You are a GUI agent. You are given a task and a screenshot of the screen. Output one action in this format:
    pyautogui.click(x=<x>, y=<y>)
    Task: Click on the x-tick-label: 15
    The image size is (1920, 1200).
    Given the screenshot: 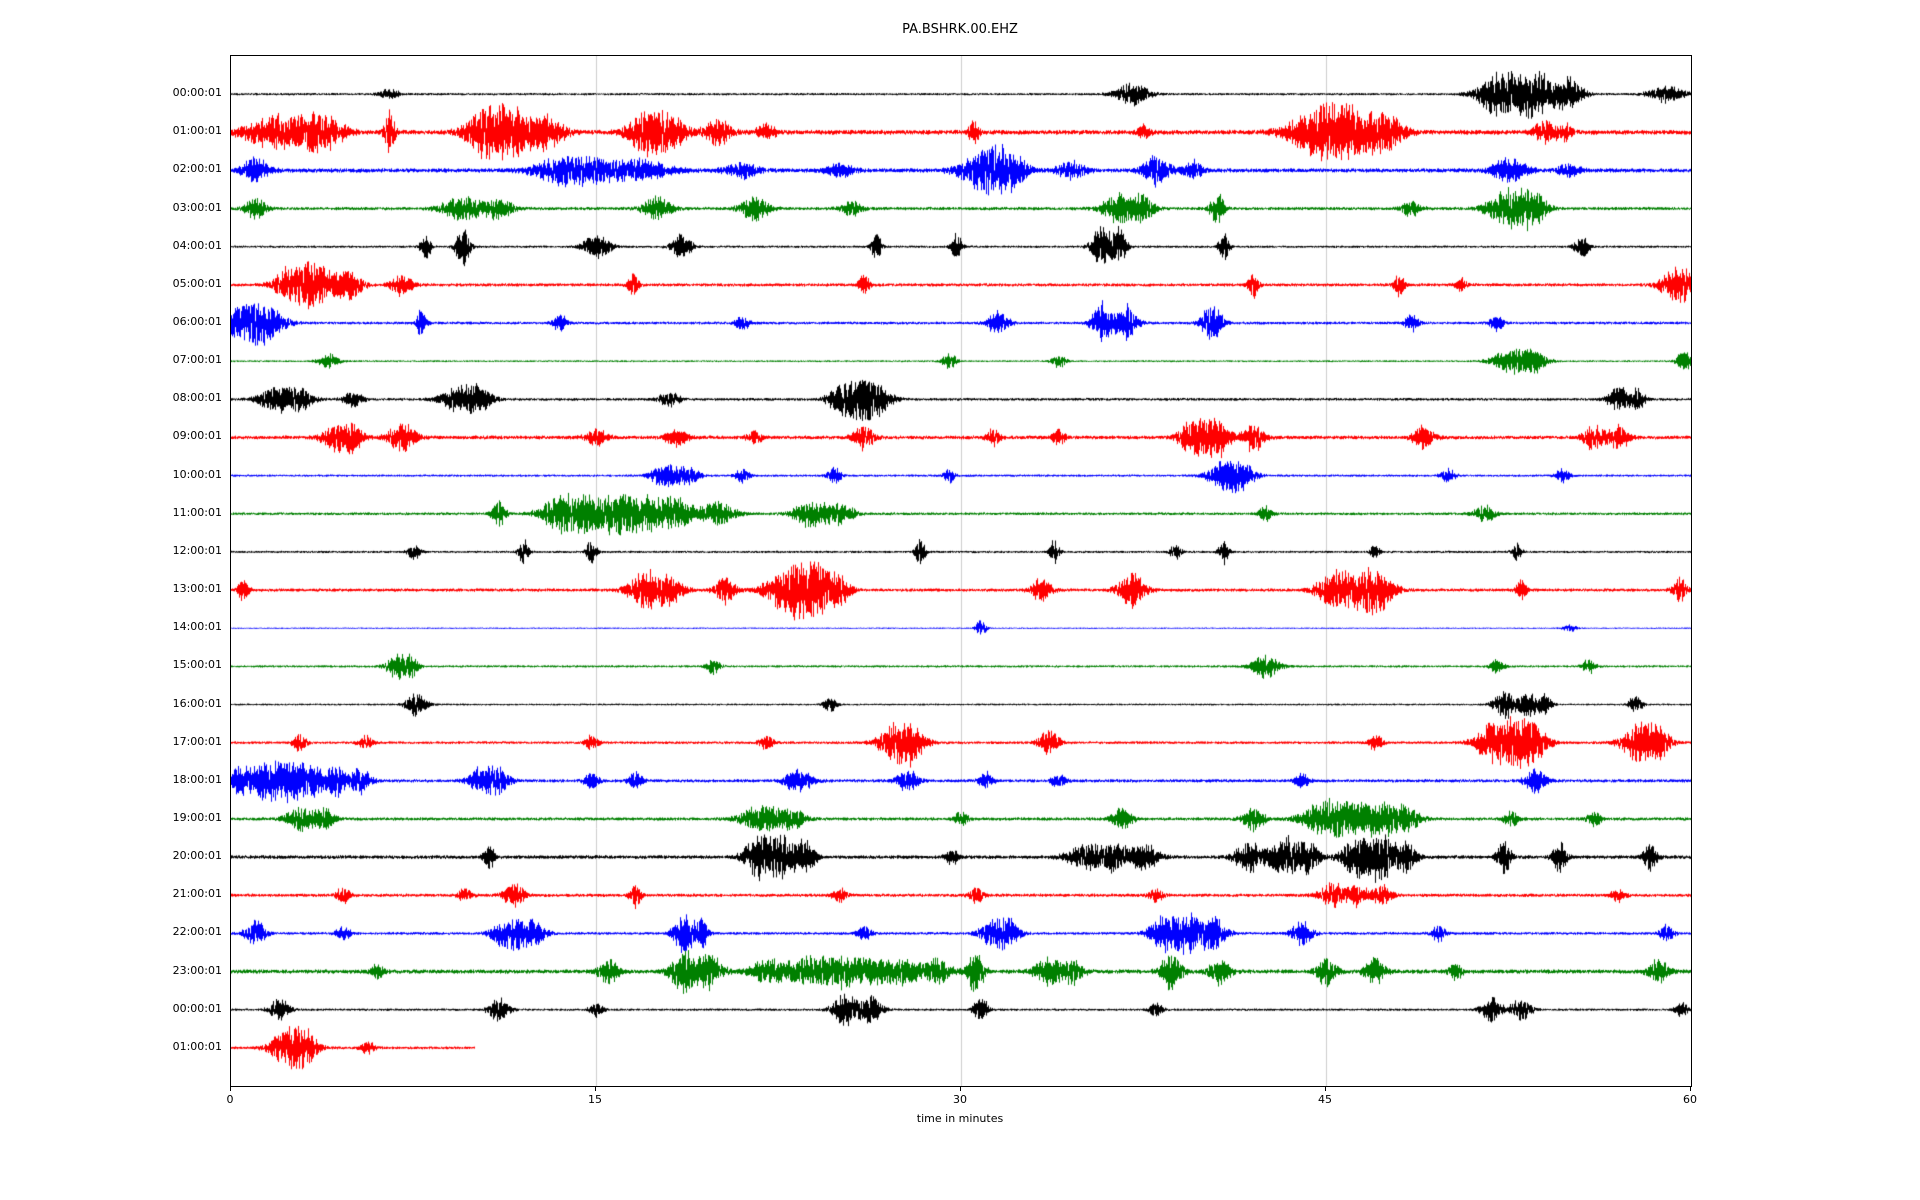 What is the action you would take?
    pyautogui.click(x=595, y=1099)
    